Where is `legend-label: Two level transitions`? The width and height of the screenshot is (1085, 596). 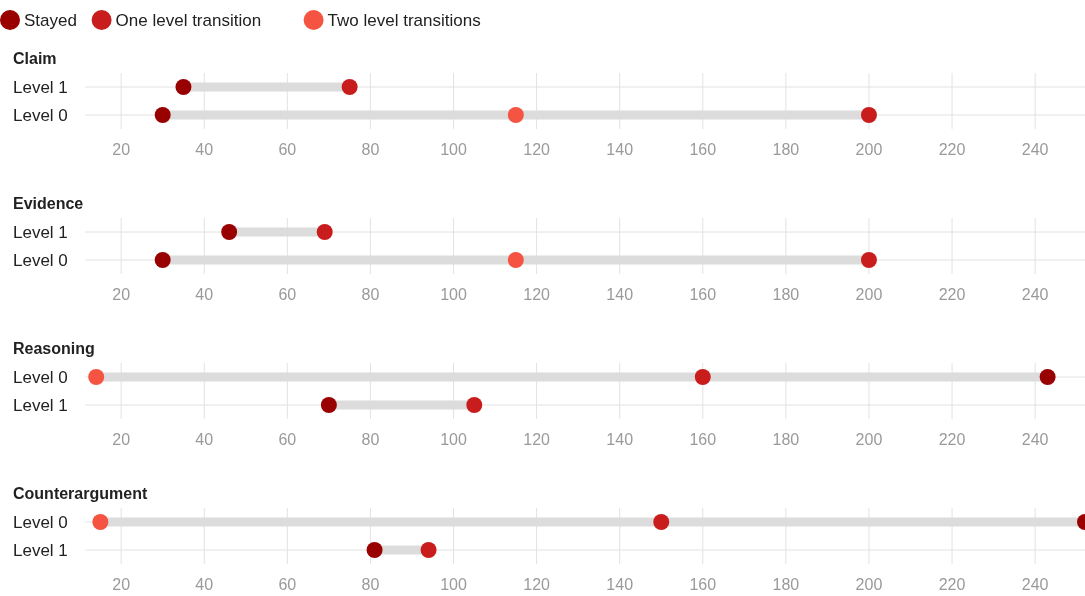
legend-label: Two level transitions is located at coordinates (404, 20).